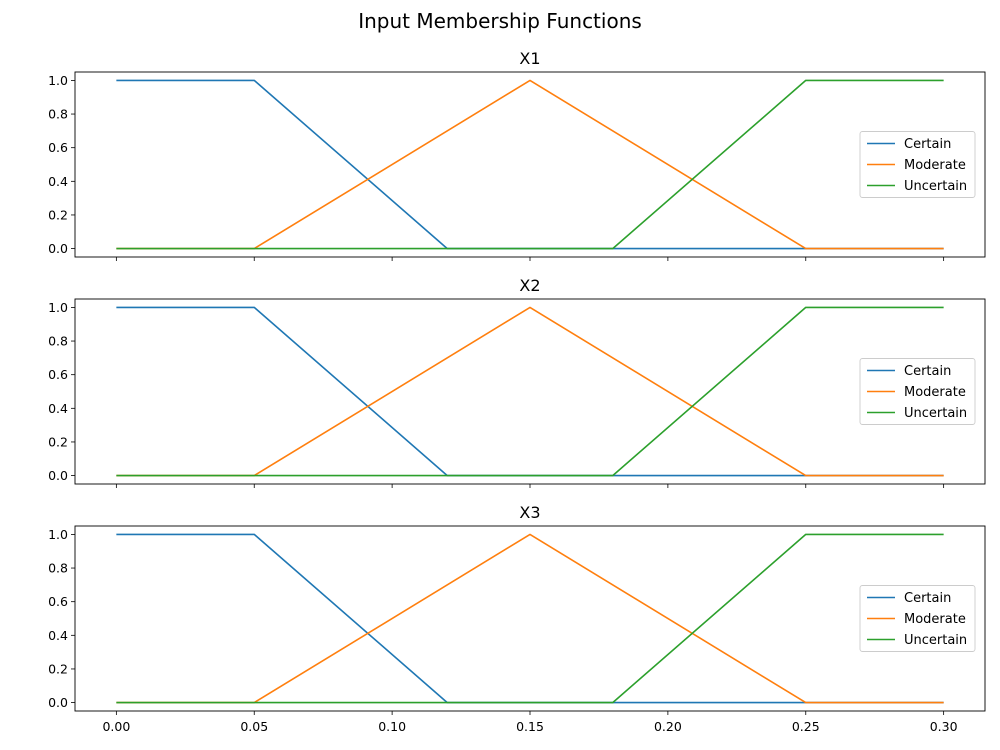 This screenshot has width=1000, height=750. What do you see at coordinates (116, 726) in the screenshot?
I see `x-tick-label: 0.00` at bounding box center [116, 726].